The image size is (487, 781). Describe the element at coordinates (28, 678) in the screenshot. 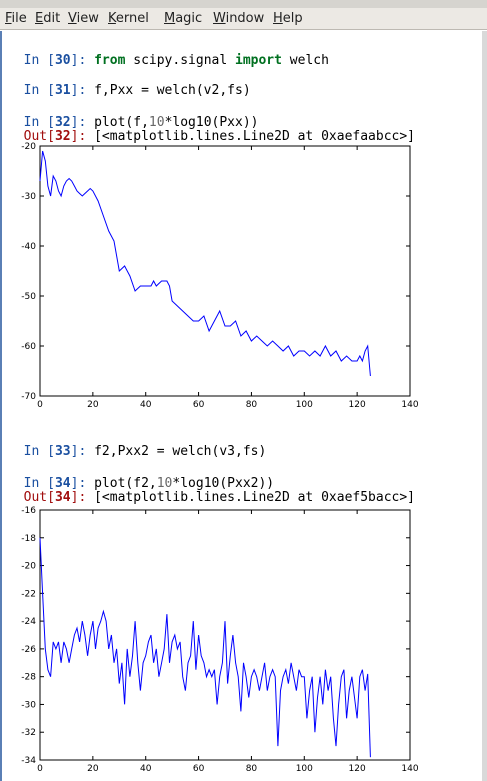

I see `y-tick-label: -28` at that location.